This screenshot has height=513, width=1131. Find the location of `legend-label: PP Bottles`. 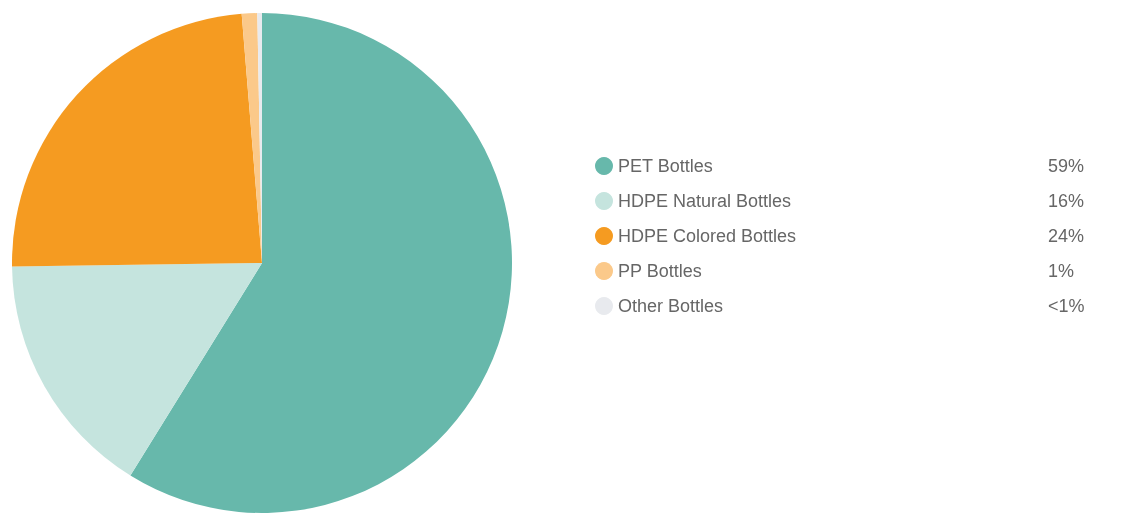

legend-label: PP Bottles is located at coordinates (660, 271).